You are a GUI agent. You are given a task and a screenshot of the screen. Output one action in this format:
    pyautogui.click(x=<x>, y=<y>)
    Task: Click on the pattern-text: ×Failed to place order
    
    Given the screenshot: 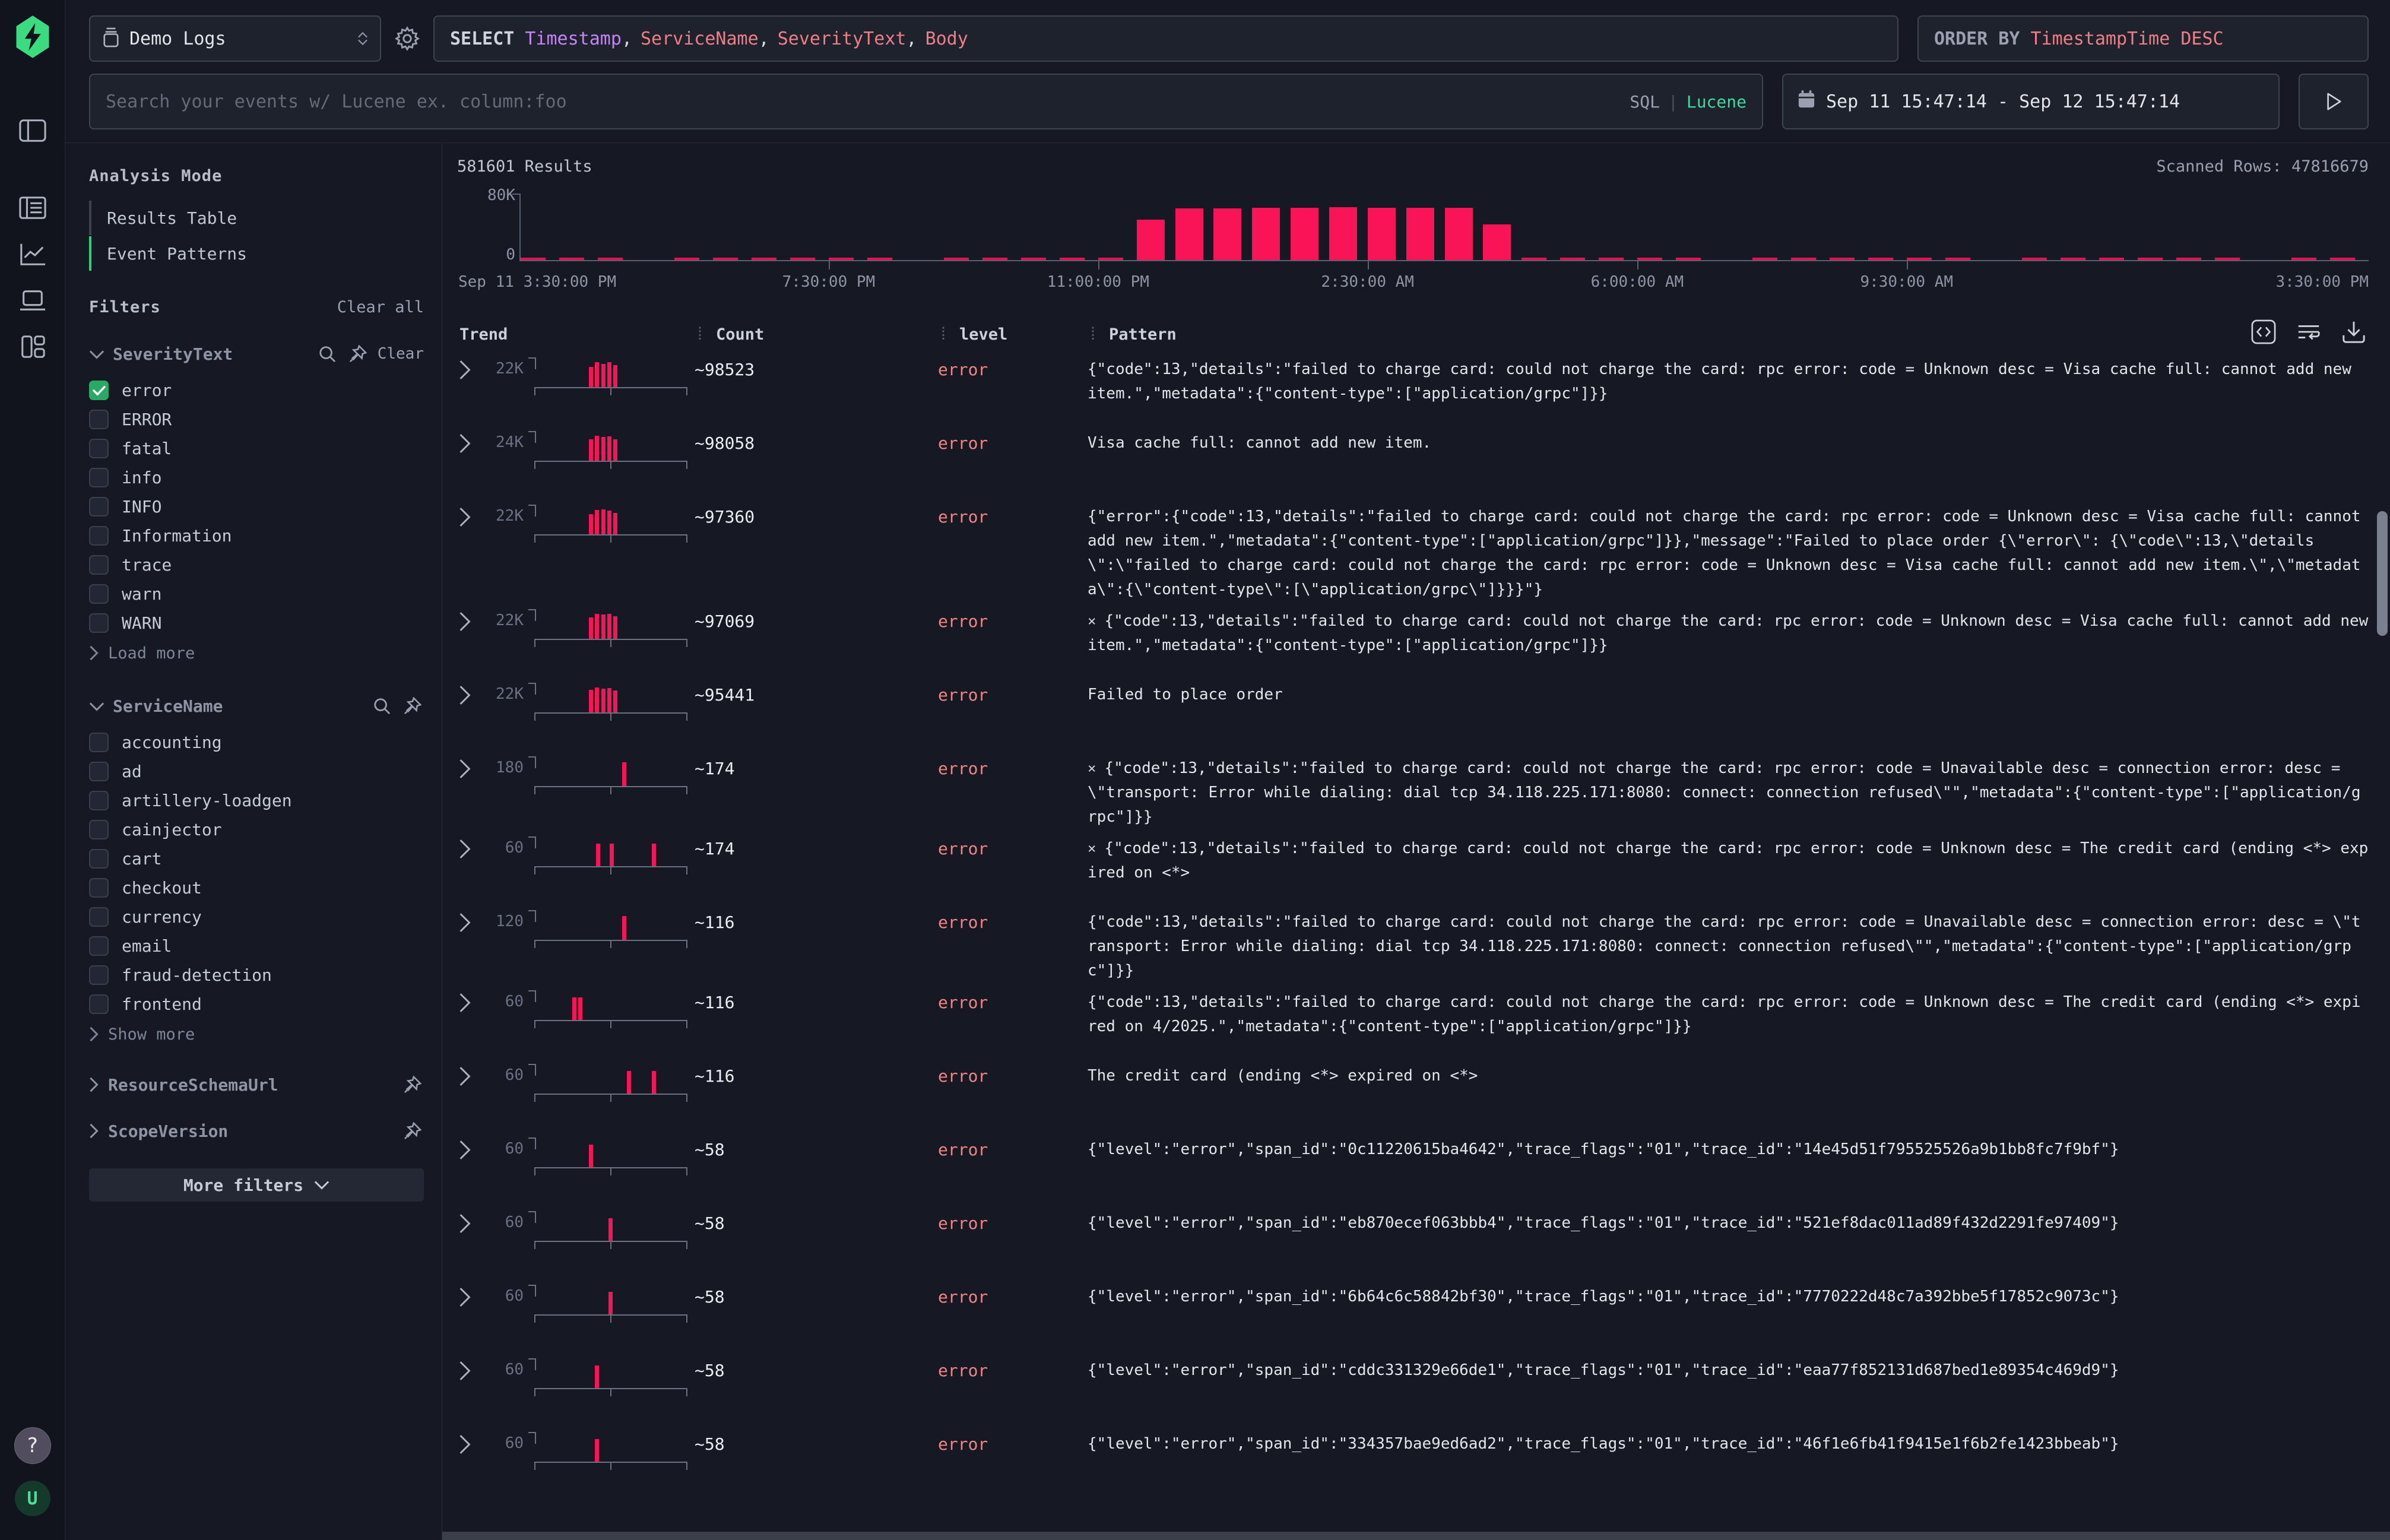 What is the action you would take?
    pyautogui.click(x=1185, y=695)
    